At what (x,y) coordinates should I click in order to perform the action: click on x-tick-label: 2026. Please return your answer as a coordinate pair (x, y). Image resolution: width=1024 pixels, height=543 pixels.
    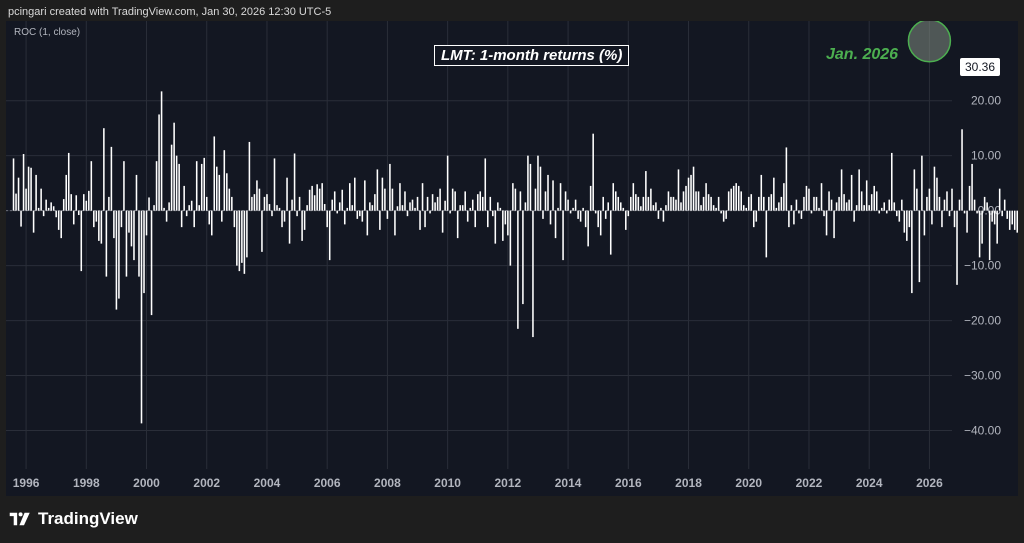
    Looking at the image, I should click on (929, 483).